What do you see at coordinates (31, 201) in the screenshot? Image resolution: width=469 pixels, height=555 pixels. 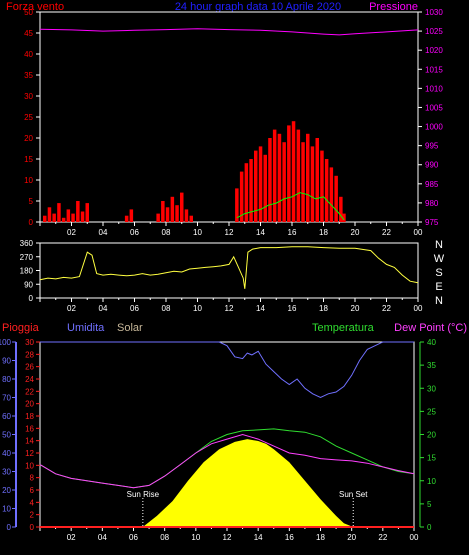 I see `wind-y-tick-label: 5` at bounding box center [31, 201].